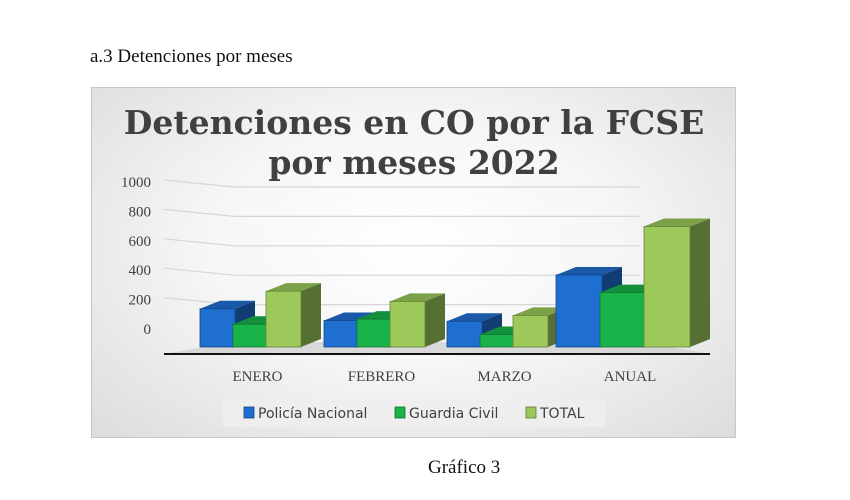  Describe the element at coordinates (140, 301) in the screenshot. I see `y-tick-label: 200` at that location.